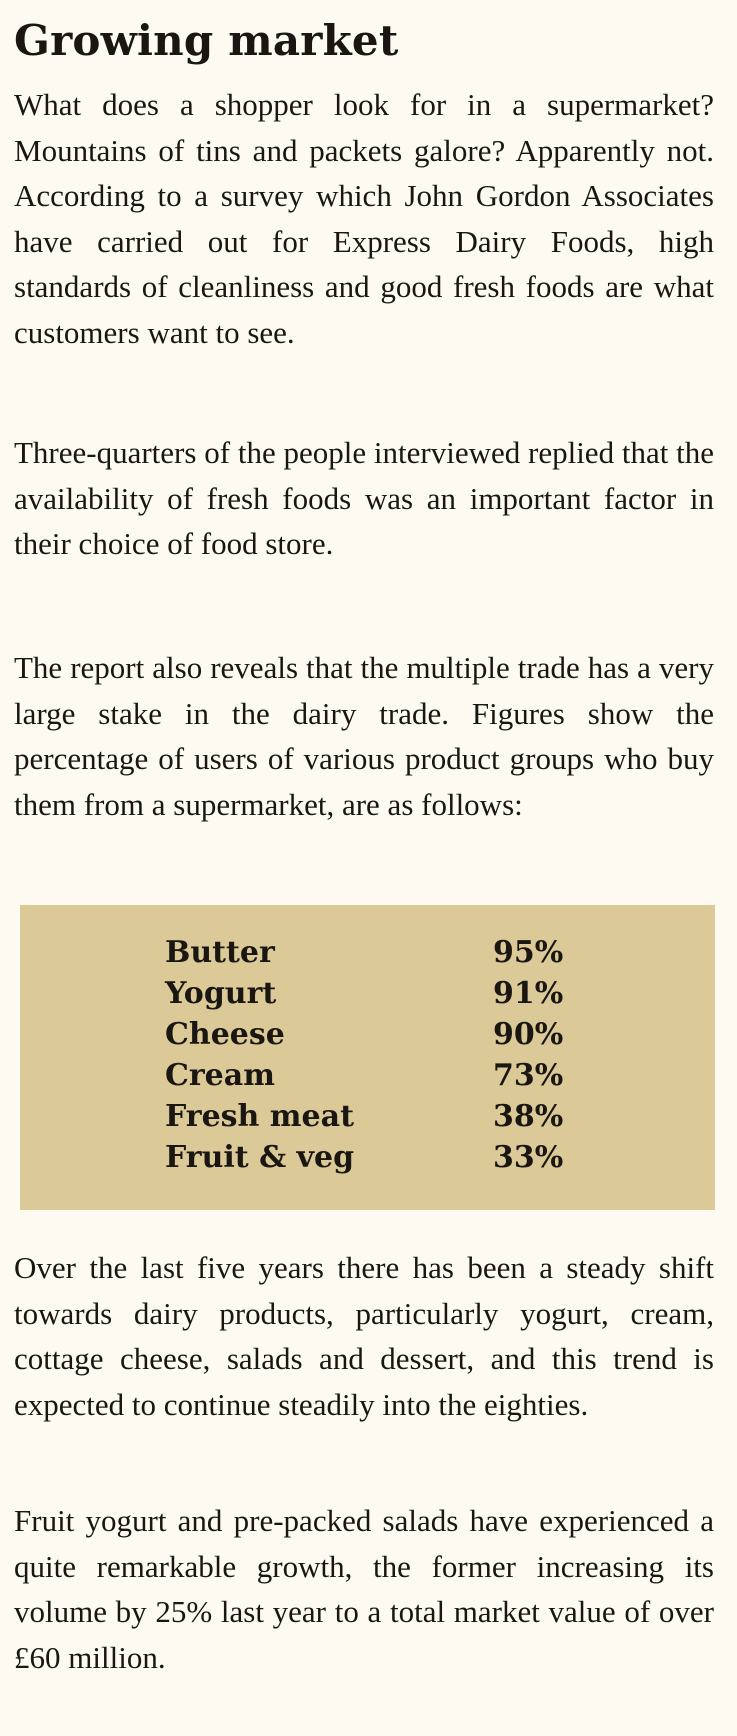 The image size is (737, 1736). I want to click on product-share: 33%, so click(528, 1157).